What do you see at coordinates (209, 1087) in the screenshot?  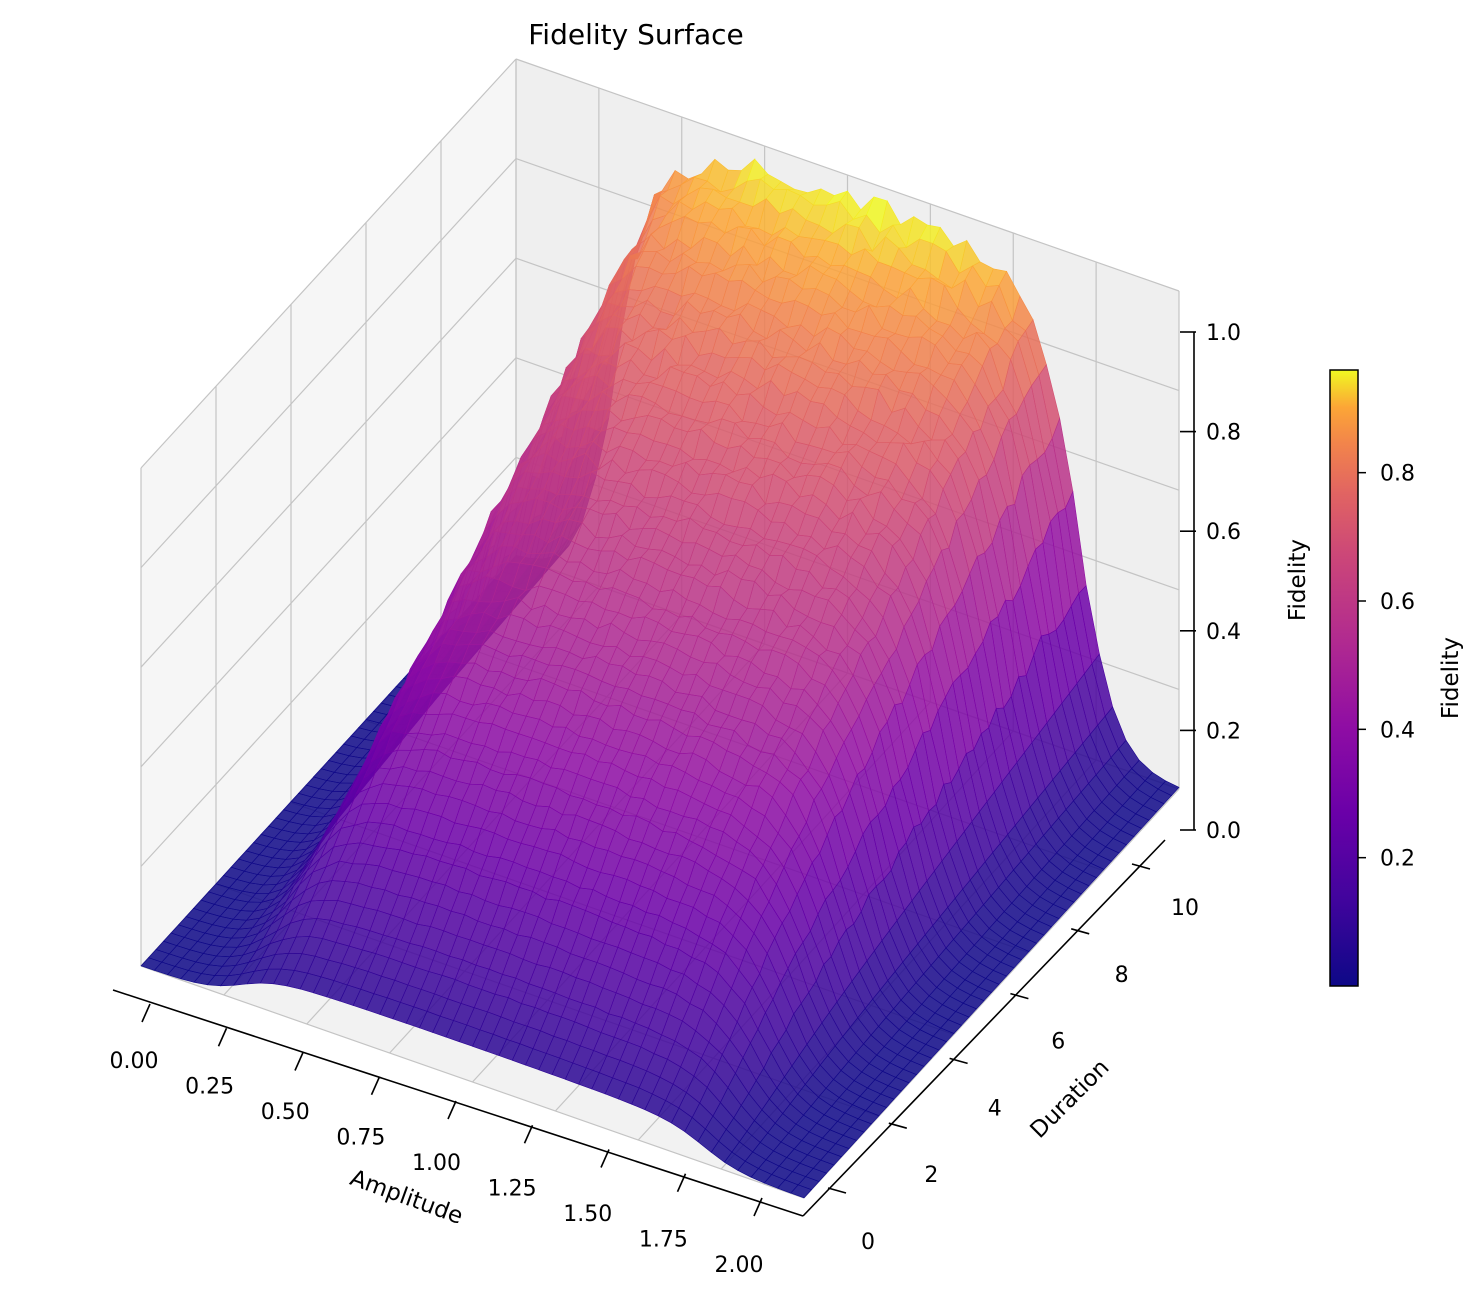 I see `x-tick-label: 0.25` at bounding box center [209, 1087].